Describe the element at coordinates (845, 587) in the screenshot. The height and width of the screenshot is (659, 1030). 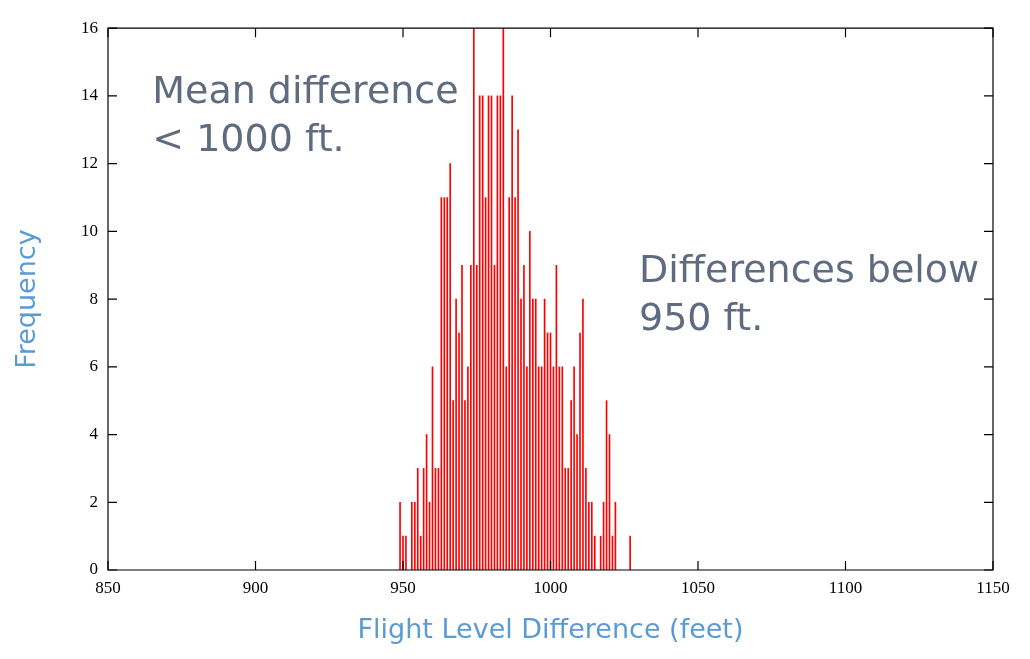
I see `x-tick-label: 1100` at that location.